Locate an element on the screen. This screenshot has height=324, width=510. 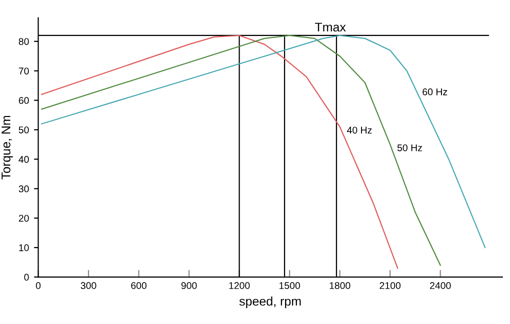
x-tick-label: 0 is located at coordinates (38, 286).